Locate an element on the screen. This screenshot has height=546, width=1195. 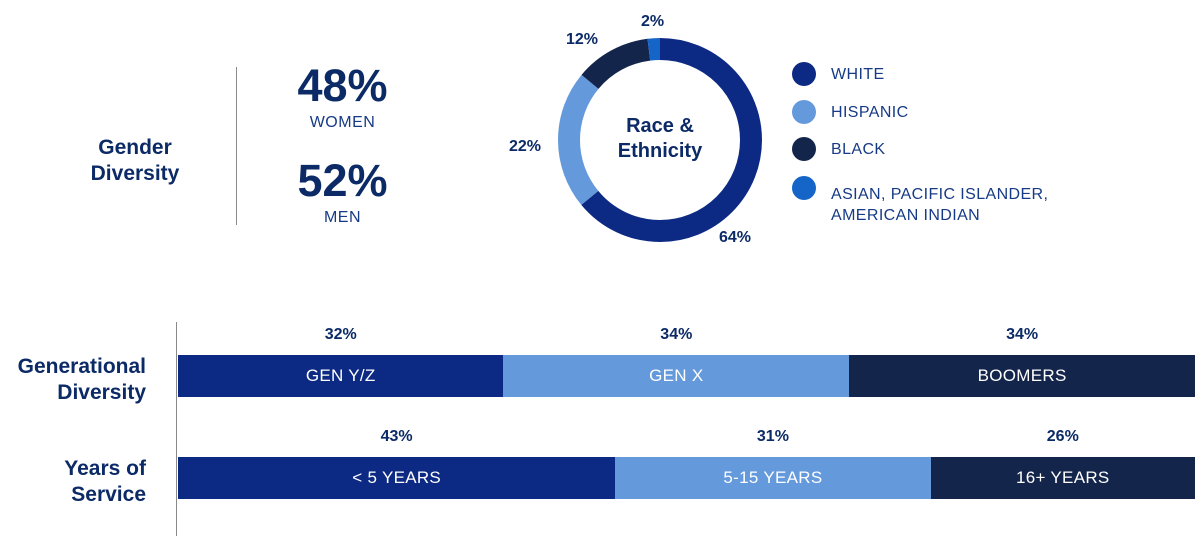
years-of-service-bar: < 5 YEARS 5-15 YEARS 16+ YEARS is located at coordinates (686, 478).